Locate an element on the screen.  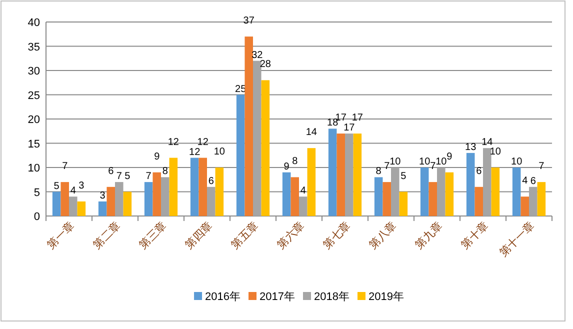
data-label: 13 is located at coordinates (471, 147).